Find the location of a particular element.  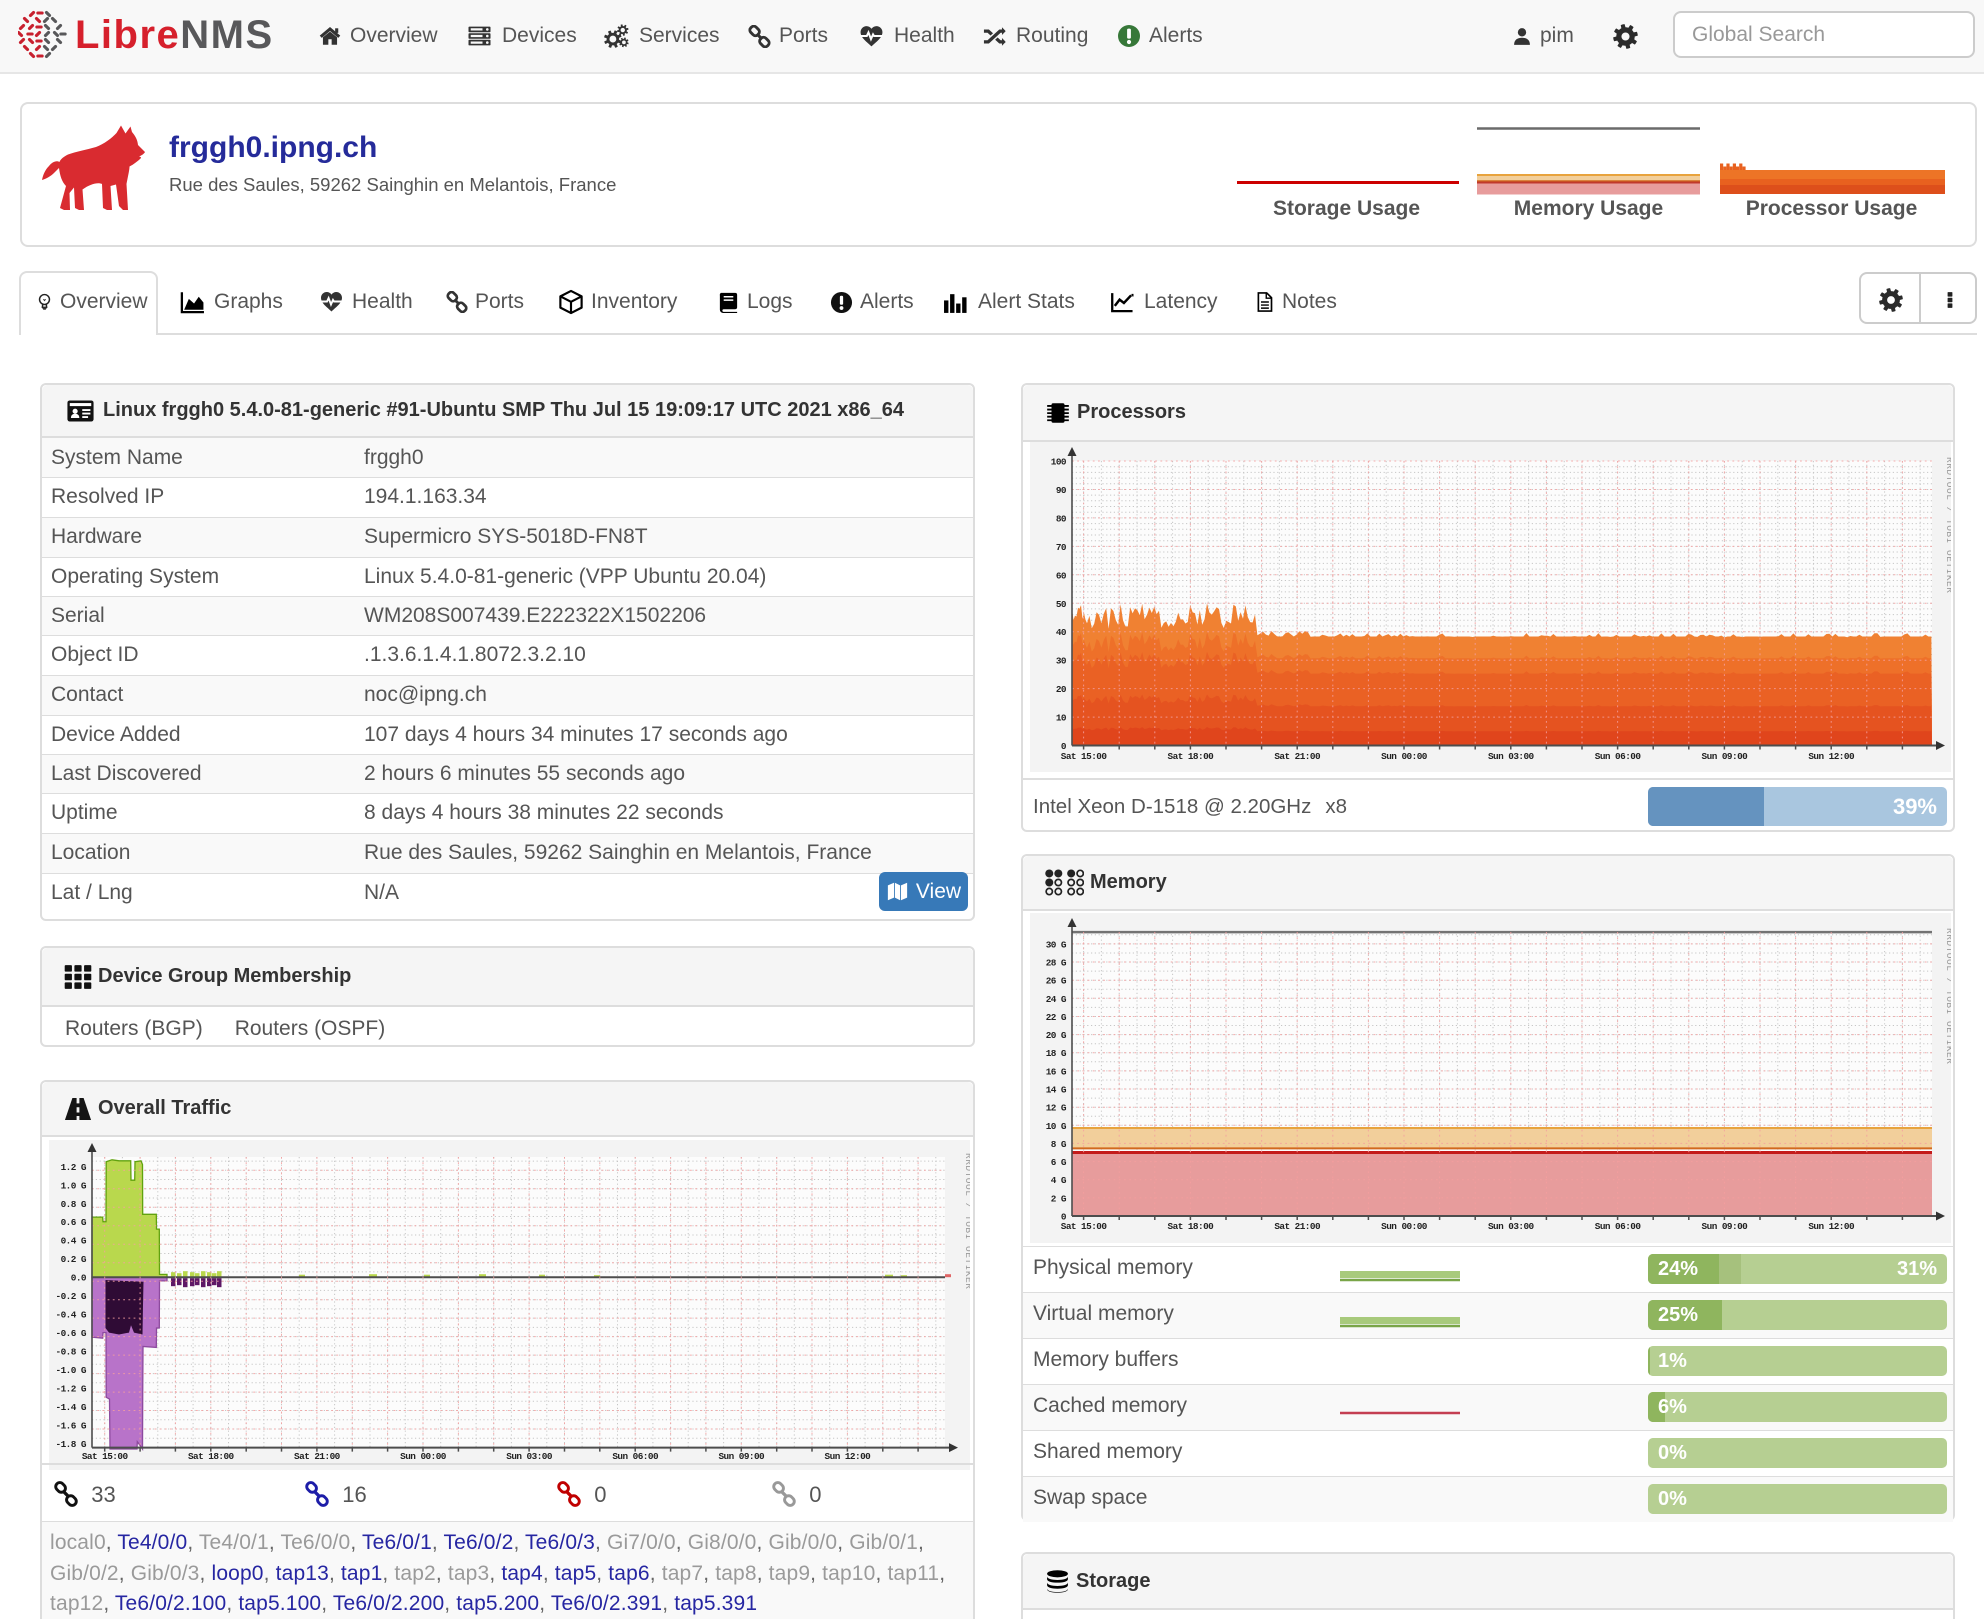

svg-text: -0.6 G is located at coordinates (71, 1333).